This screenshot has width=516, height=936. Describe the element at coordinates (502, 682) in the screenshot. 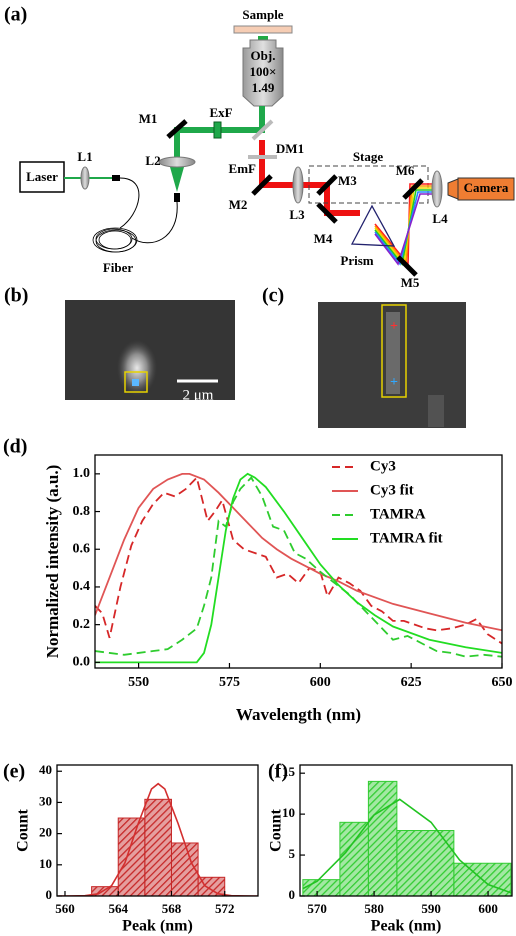

I see `x-tick-label: 650` at that location.